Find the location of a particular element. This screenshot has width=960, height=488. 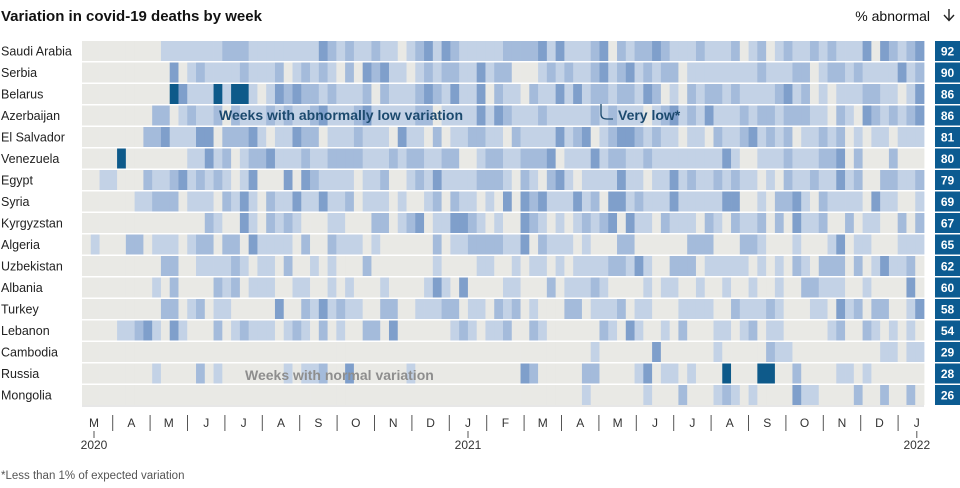

month-tick-label: O is located at coordinates (804, 423).